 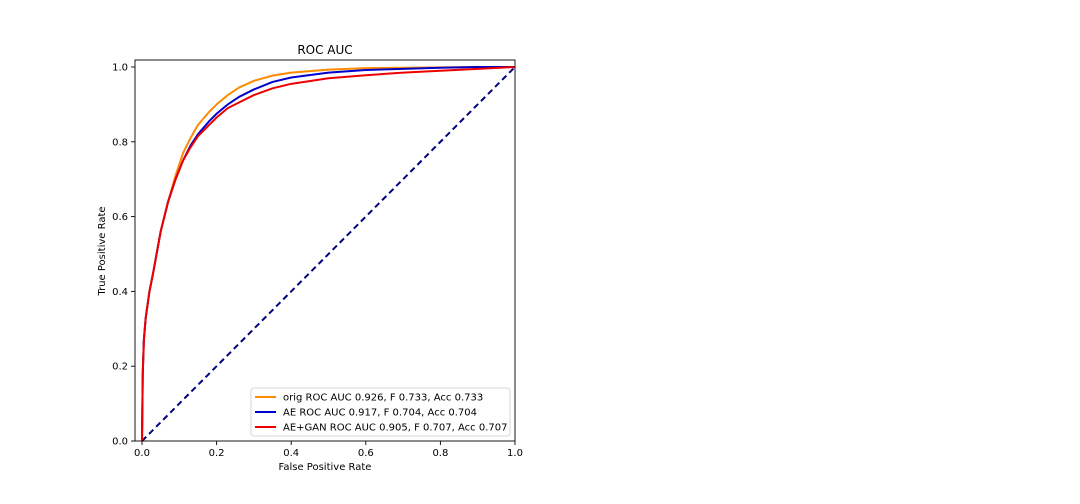 What do you see at coordinates (325, 467) in the screenshot?
I see `x-axis-label: False Positive Rate` at bounding box center [325, 467].